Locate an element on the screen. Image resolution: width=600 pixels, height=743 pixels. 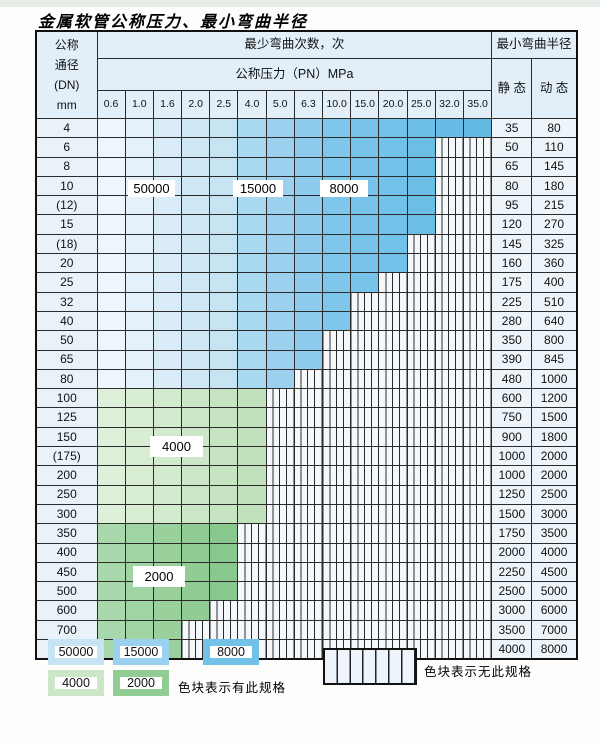
dn-cell: 4 is located at coordinates (66, 128).